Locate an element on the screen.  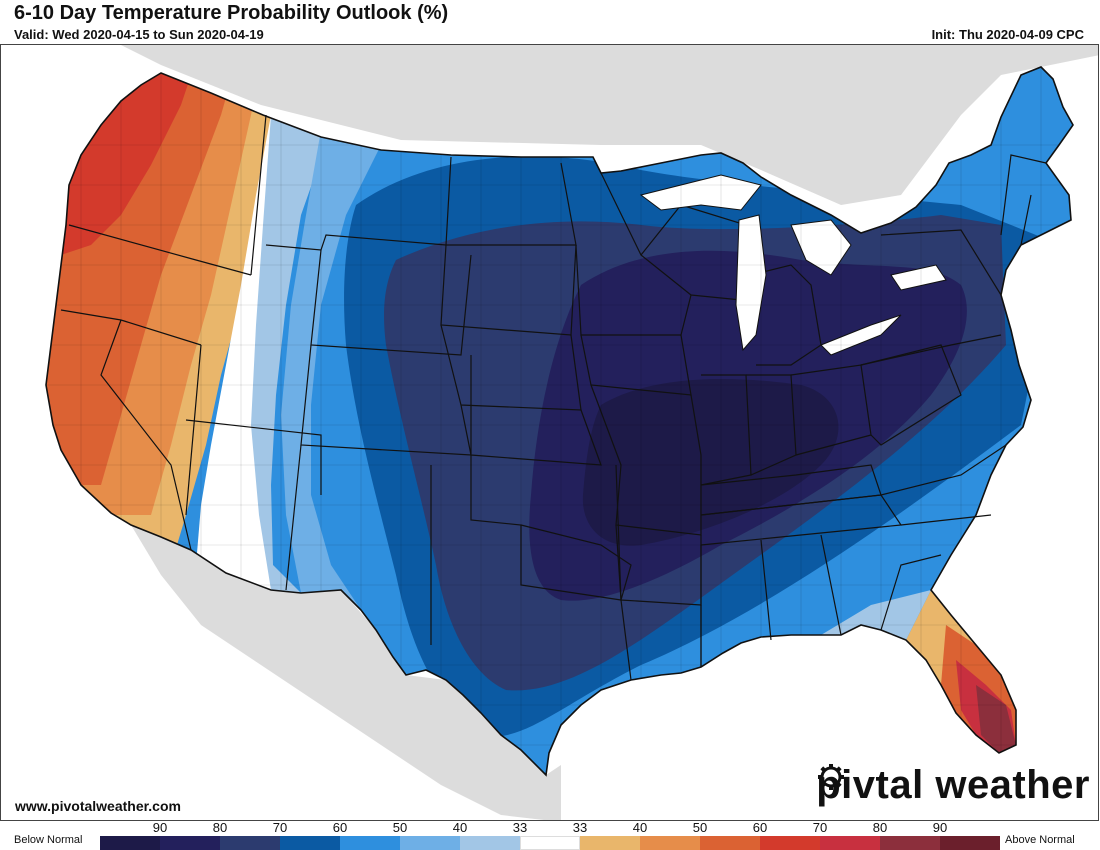
great-lakes is located at coordinates (793, 265).